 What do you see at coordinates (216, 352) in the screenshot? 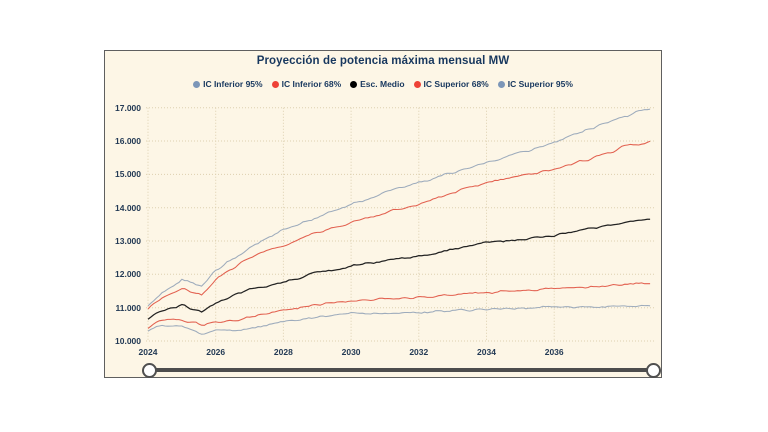
I see `x-tick-label: 2026` at bounding box center [216, 352].